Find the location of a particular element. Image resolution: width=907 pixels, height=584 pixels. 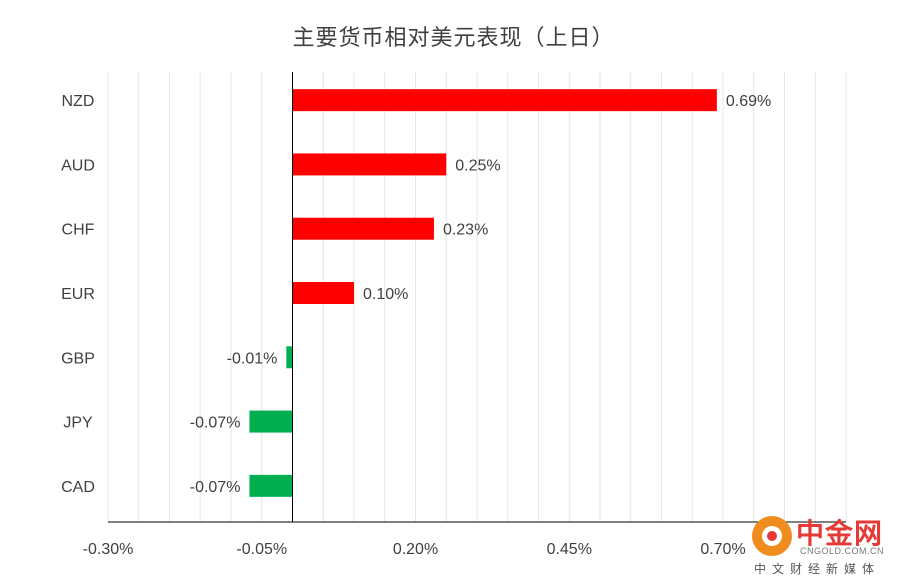

bar-cad is located at coordinates (271, 485).